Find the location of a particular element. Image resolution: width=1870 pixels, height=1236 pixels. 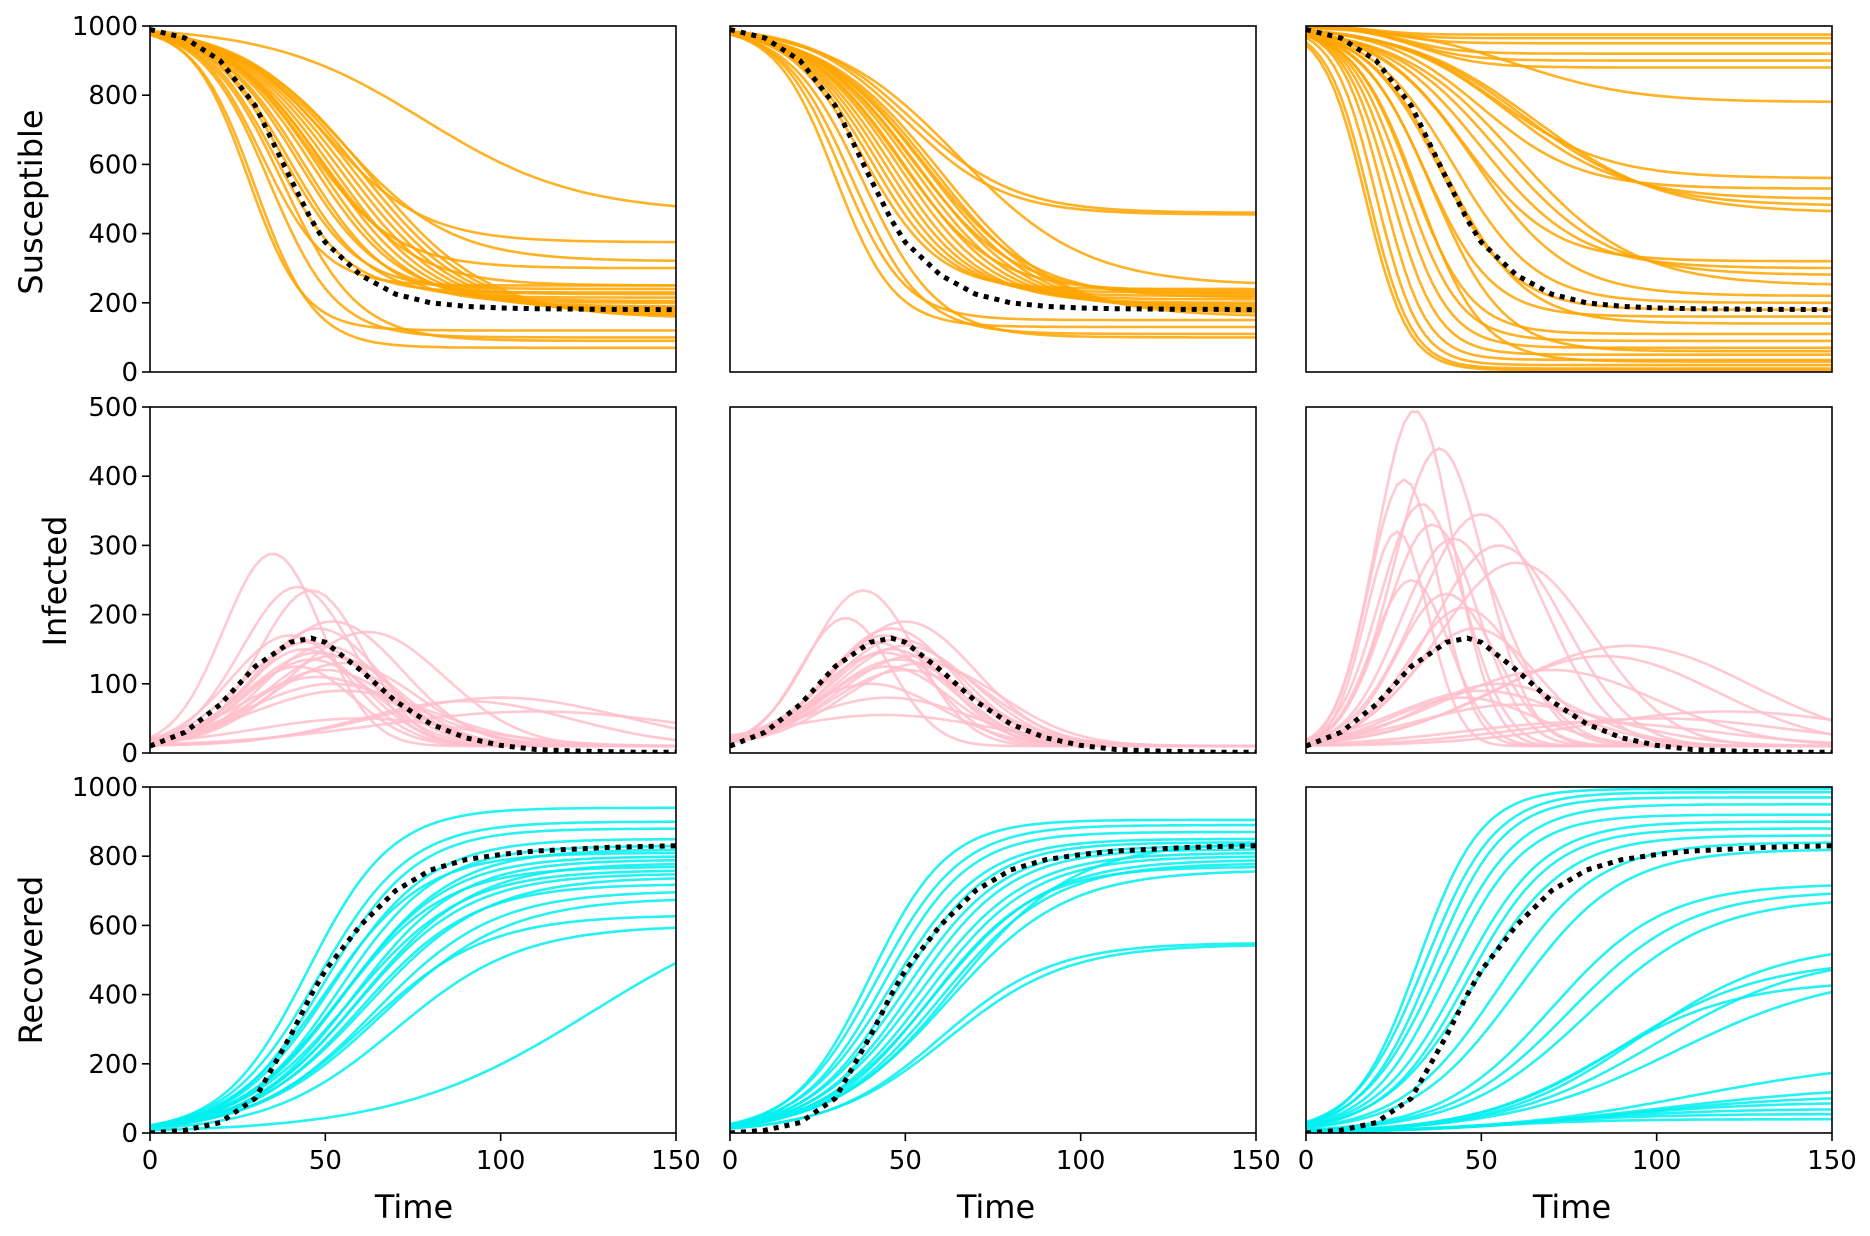

panel-recovered-col-3: 0 50 100 150 is located at coordinates (1577, 981).